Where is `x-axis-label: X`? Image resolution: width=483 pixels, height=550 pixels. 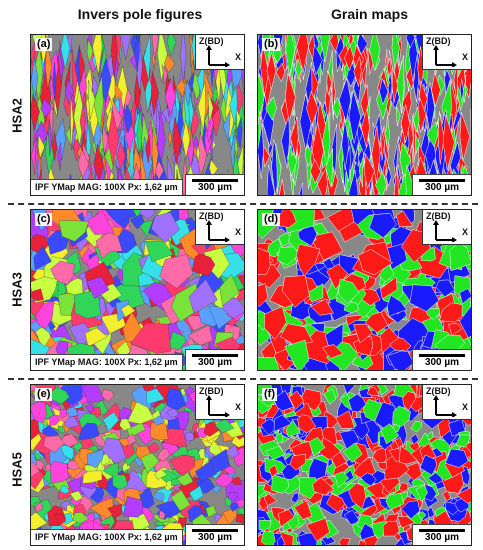
x-axis-label: X is located at coordinates (237, 57).